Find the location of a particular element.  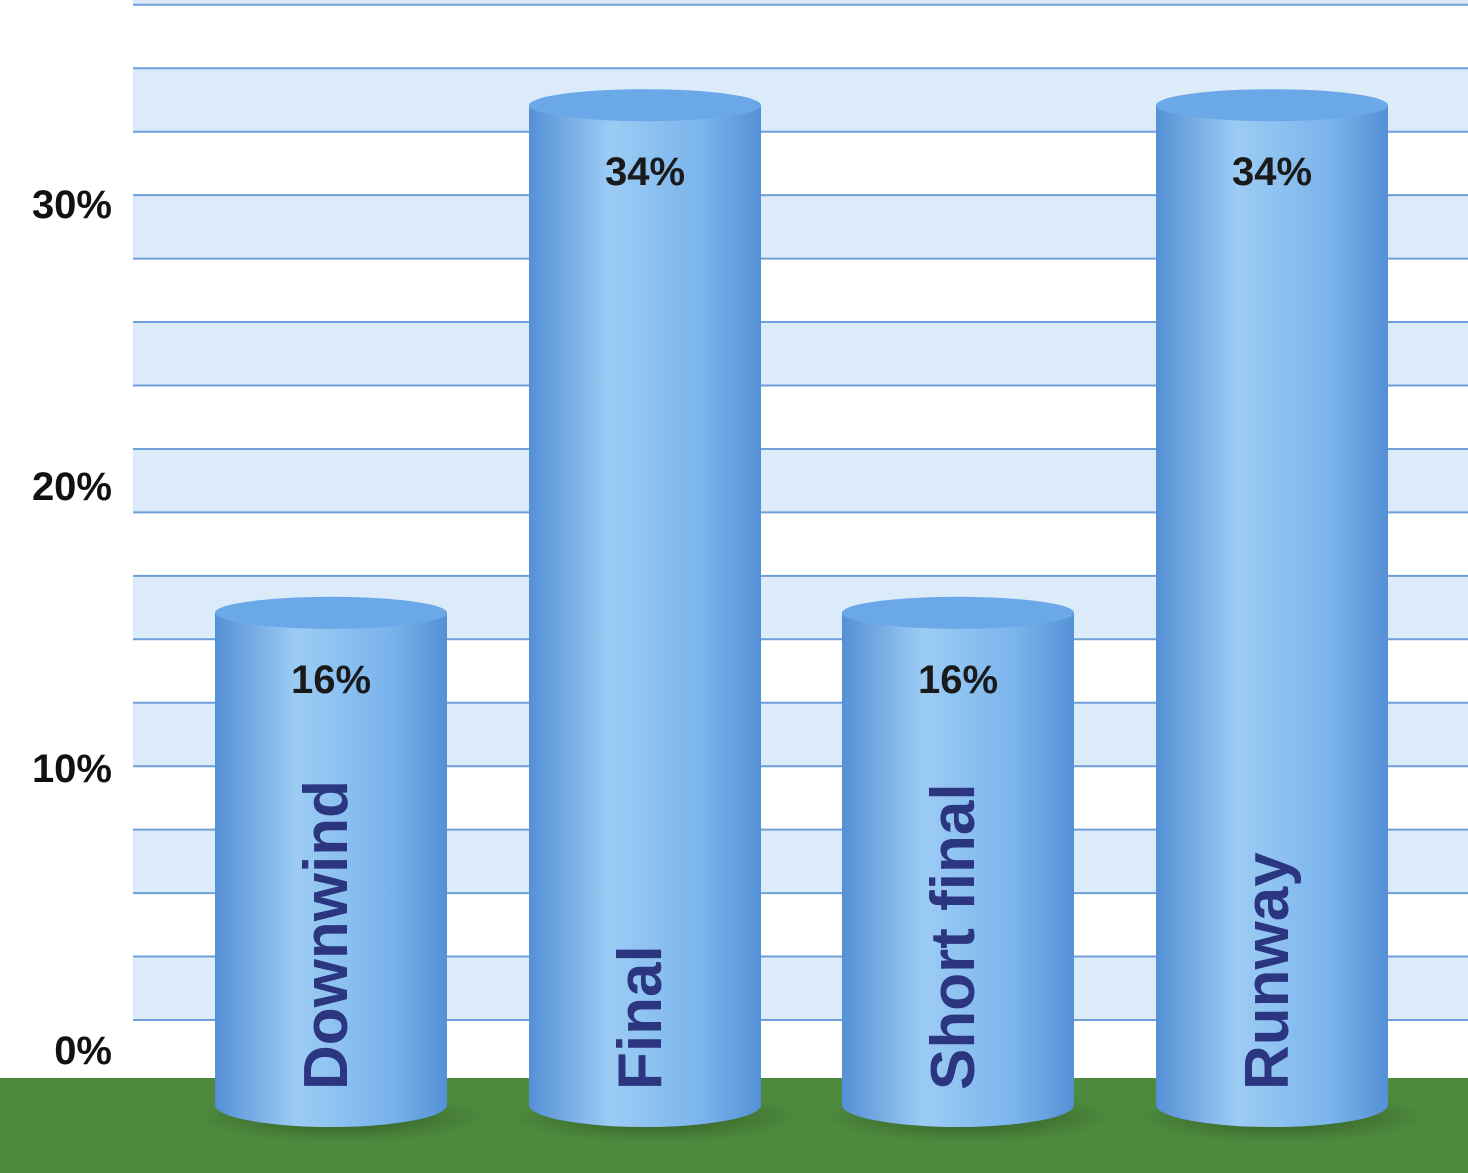

y-axis-ticks: 0% 10% 20% 30% is located at coordinates (72, 628).